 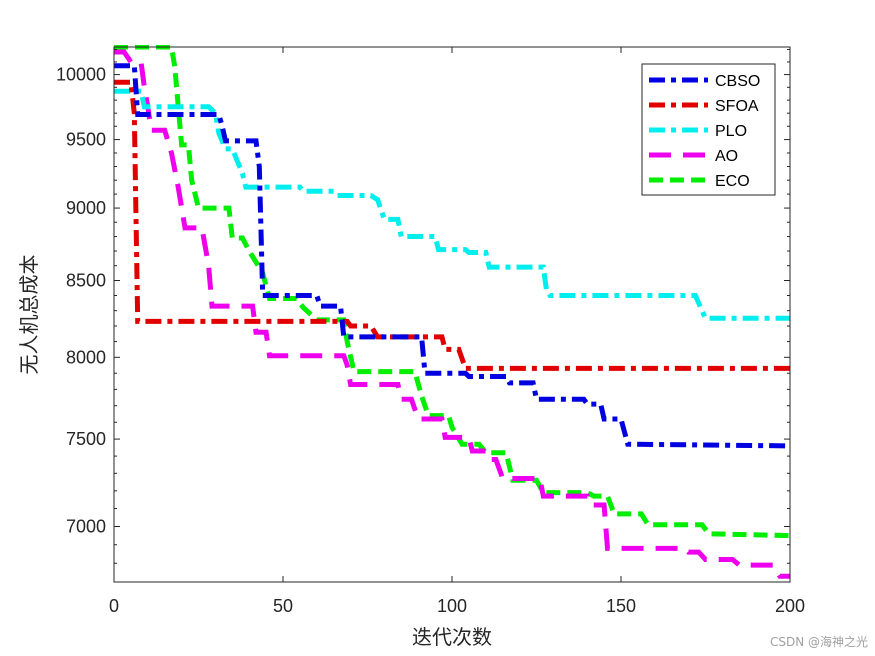 What do you see at coordinates (452, 637) in the screenshot?
I see `x-axis-title: 迭代次数` at bounding box center [452, 637].